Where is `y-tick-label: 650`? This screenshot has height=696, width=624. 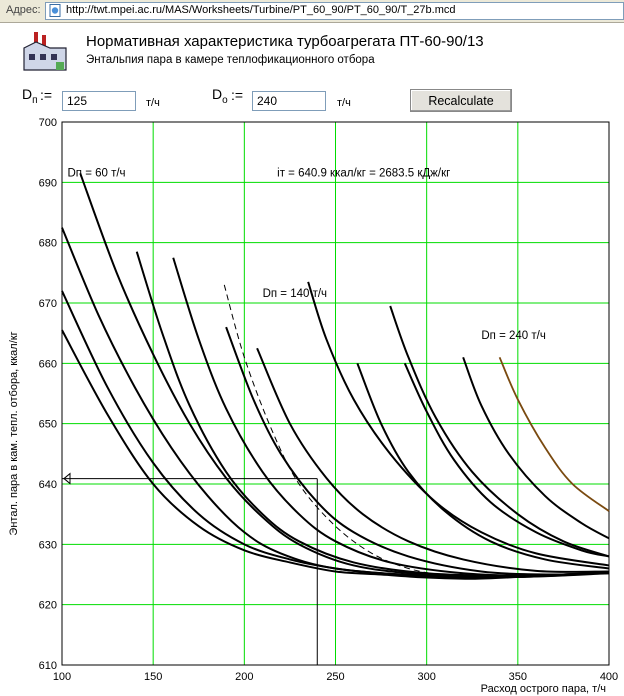
y-tick-label: 650 is located at coordinates (48, 425).